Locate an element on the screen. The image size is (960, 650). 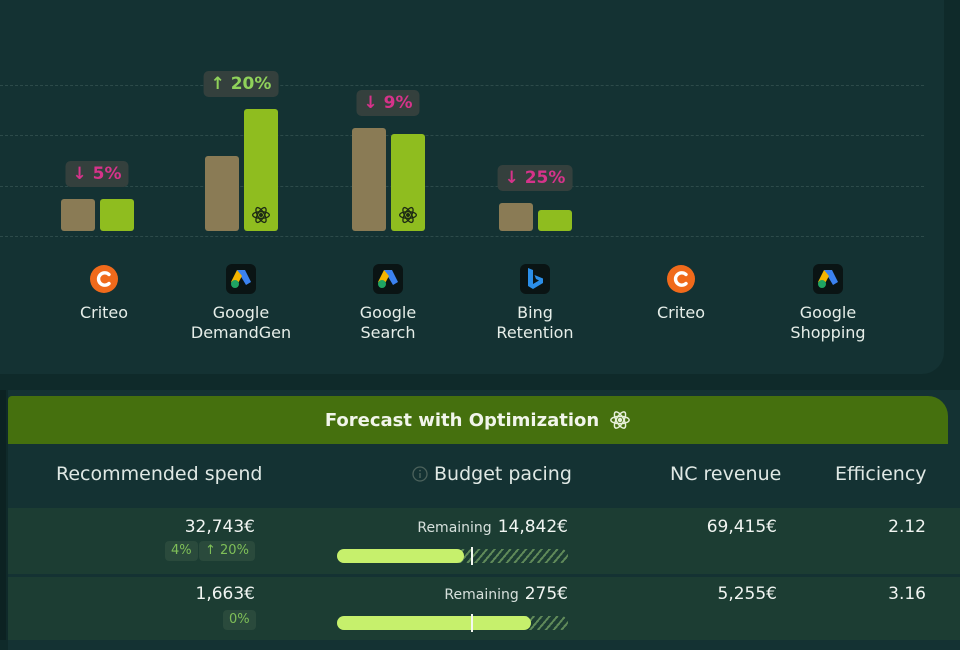
forecast-header: Forecast with Optimization is located at coordinates (478, 420).